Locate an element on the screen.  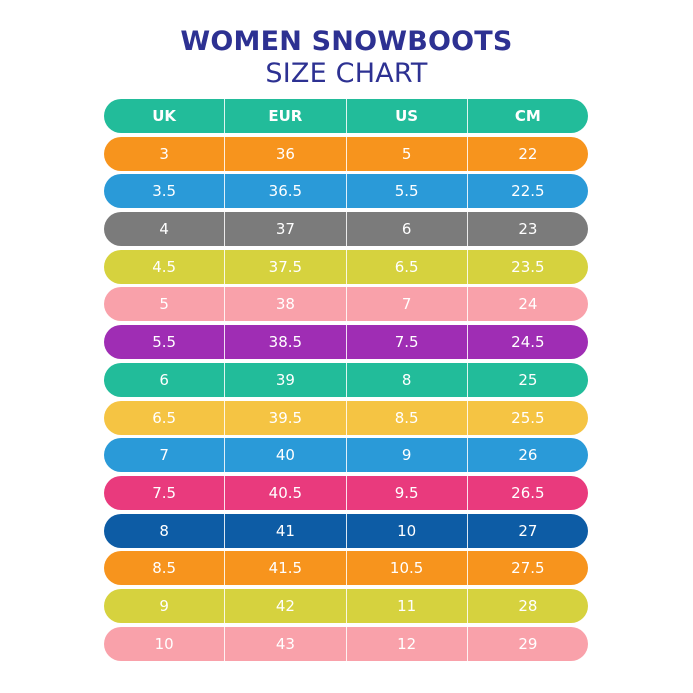
table-cell-cm: 25.5 is located at coordinates (527, 417).